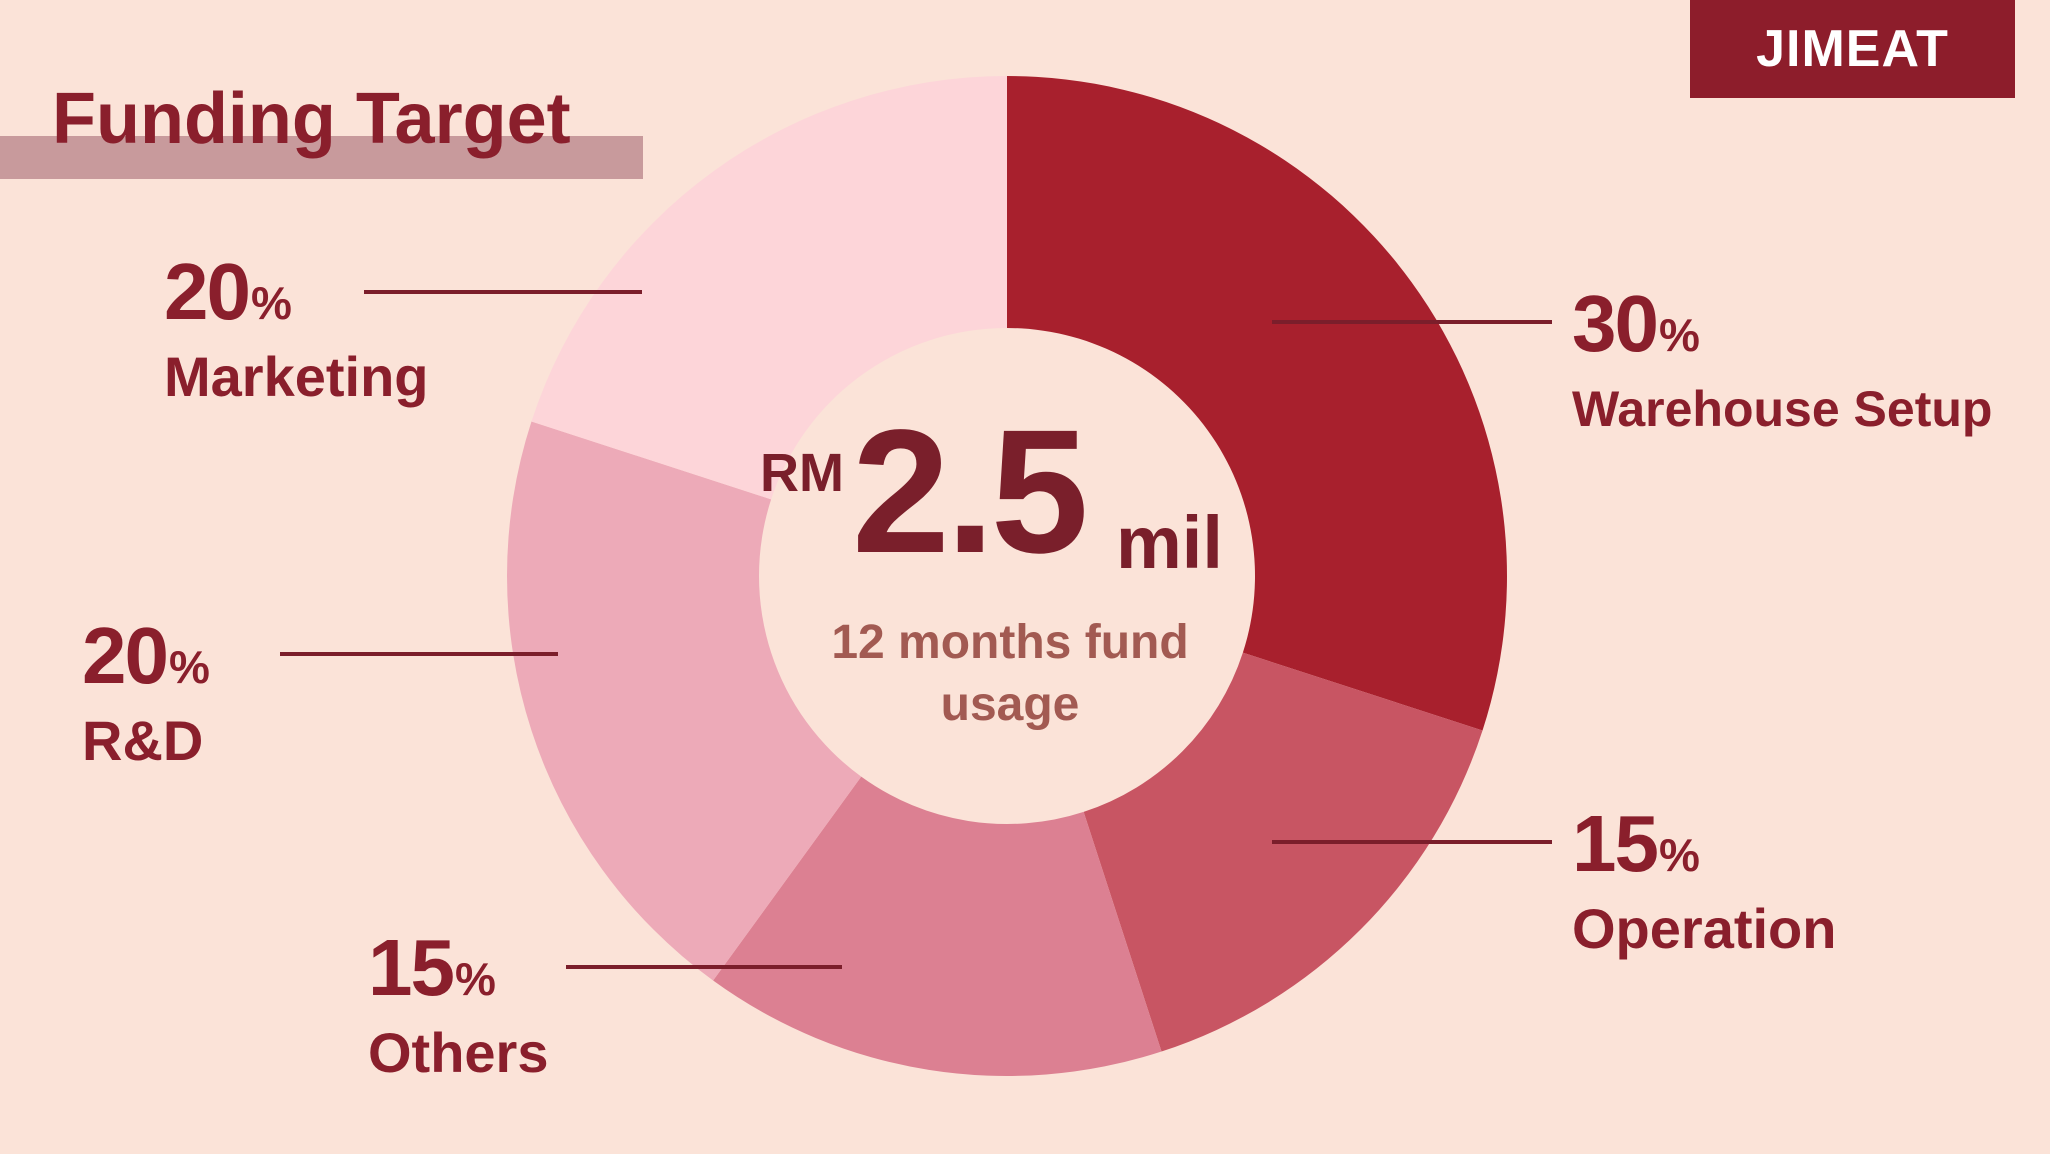  I want to click on total-amount: 2.5, so click(970, 492).